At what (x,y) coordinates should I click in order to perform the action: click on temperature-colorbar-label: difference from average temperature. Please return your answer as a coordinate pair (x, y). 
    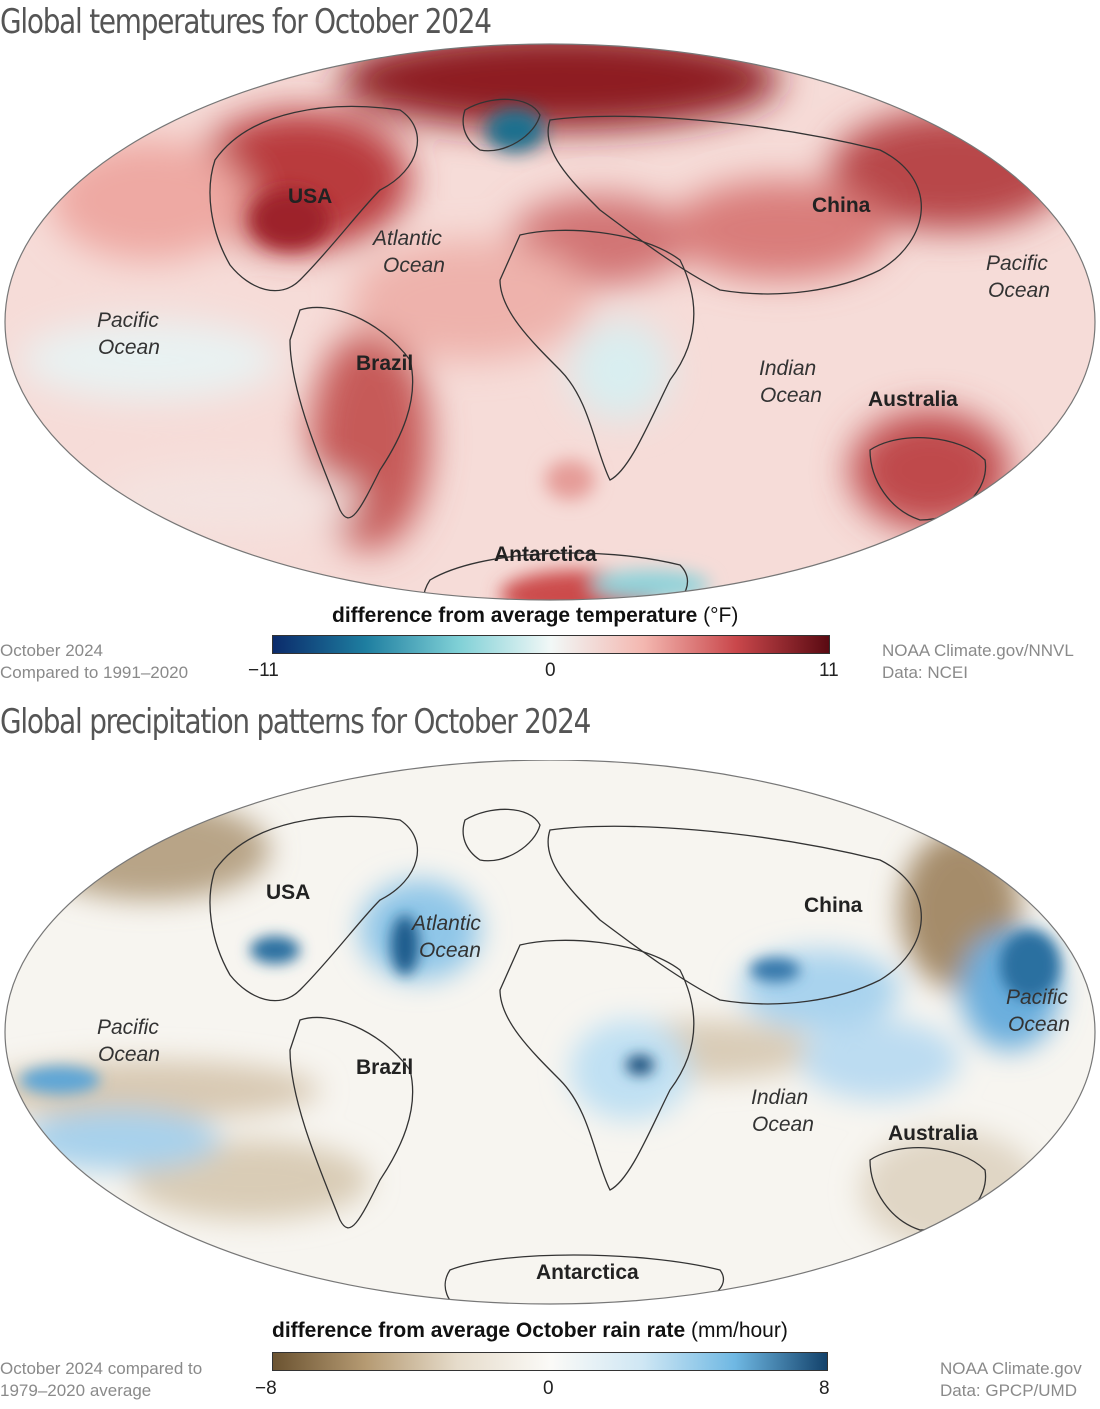
    Looking at the image, I should click on (515, 615).